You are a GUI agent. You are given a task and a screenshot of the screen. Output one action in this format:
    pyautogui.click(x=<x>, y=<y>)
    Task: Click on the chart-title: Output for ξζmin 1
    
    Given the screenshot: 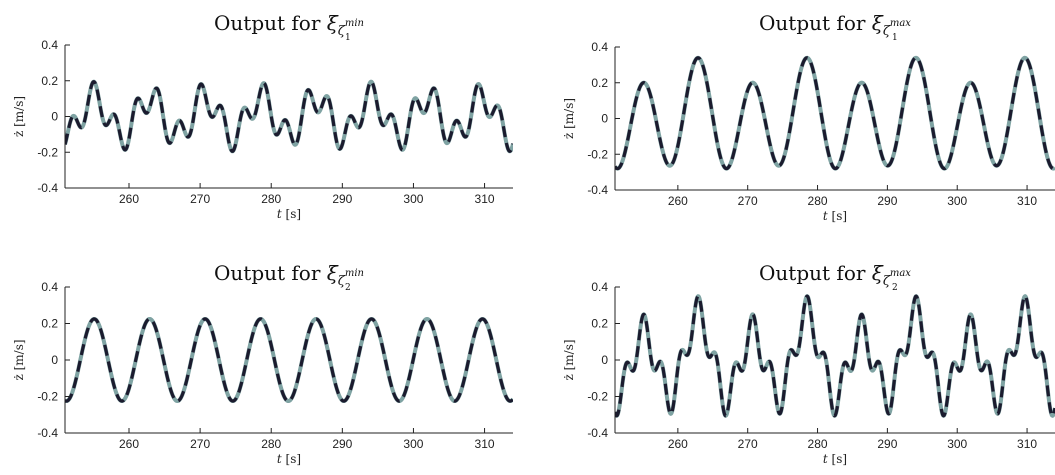 What is the action you would take?
    pyautogui.click(x=289, y=27)
    